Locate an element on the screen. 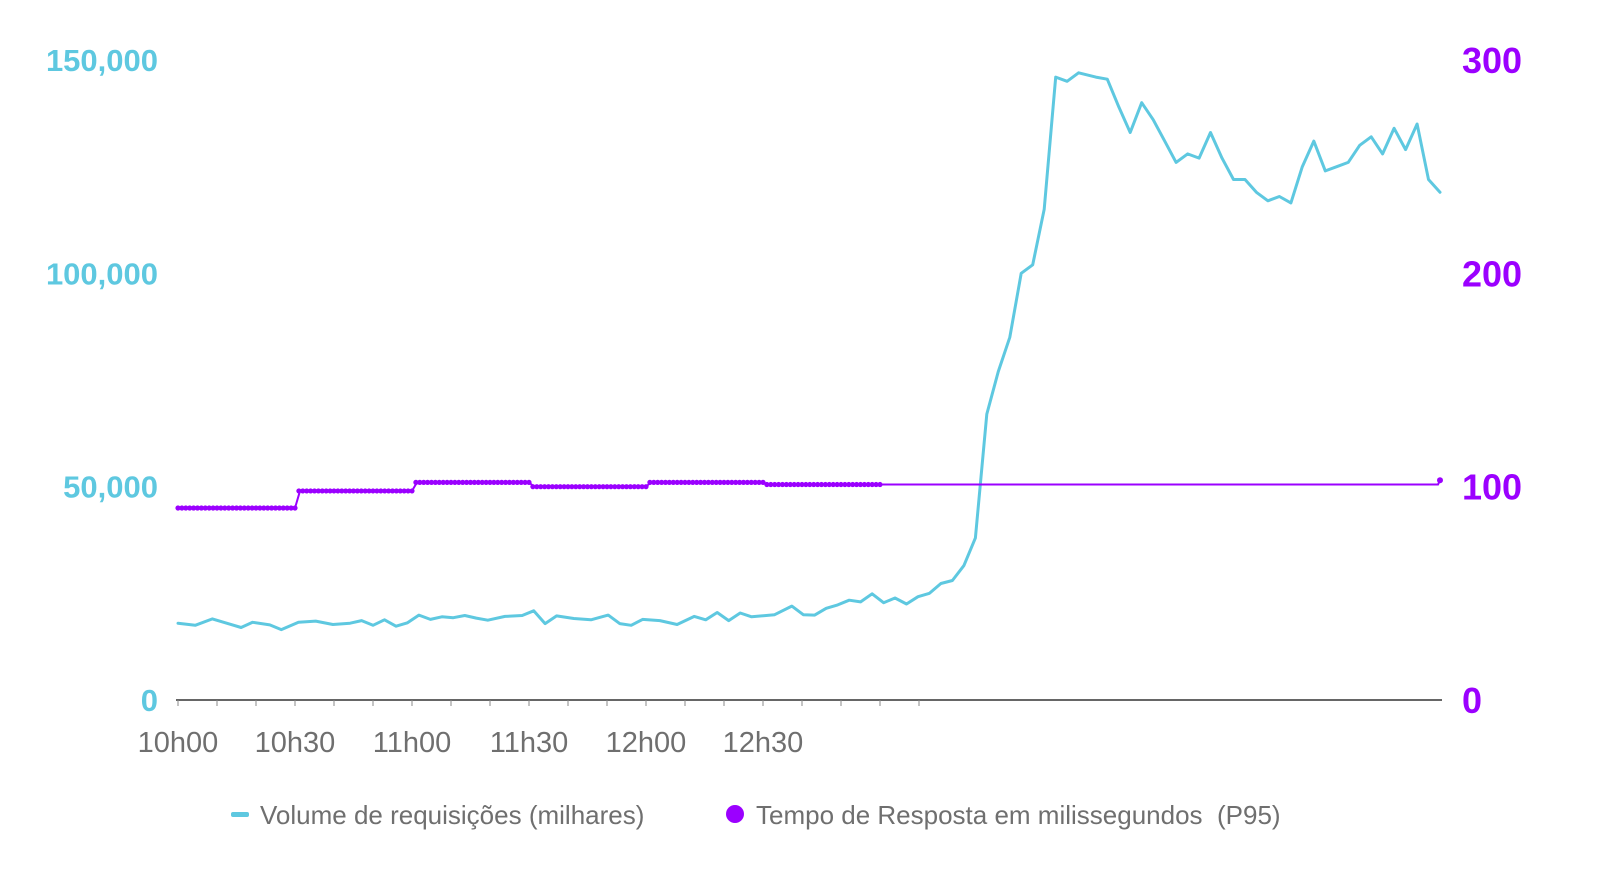 Image resolution: width=1600 pixels, height=877 pixels. left-tick-label: 100,000 is located at coordinates (102, 273).